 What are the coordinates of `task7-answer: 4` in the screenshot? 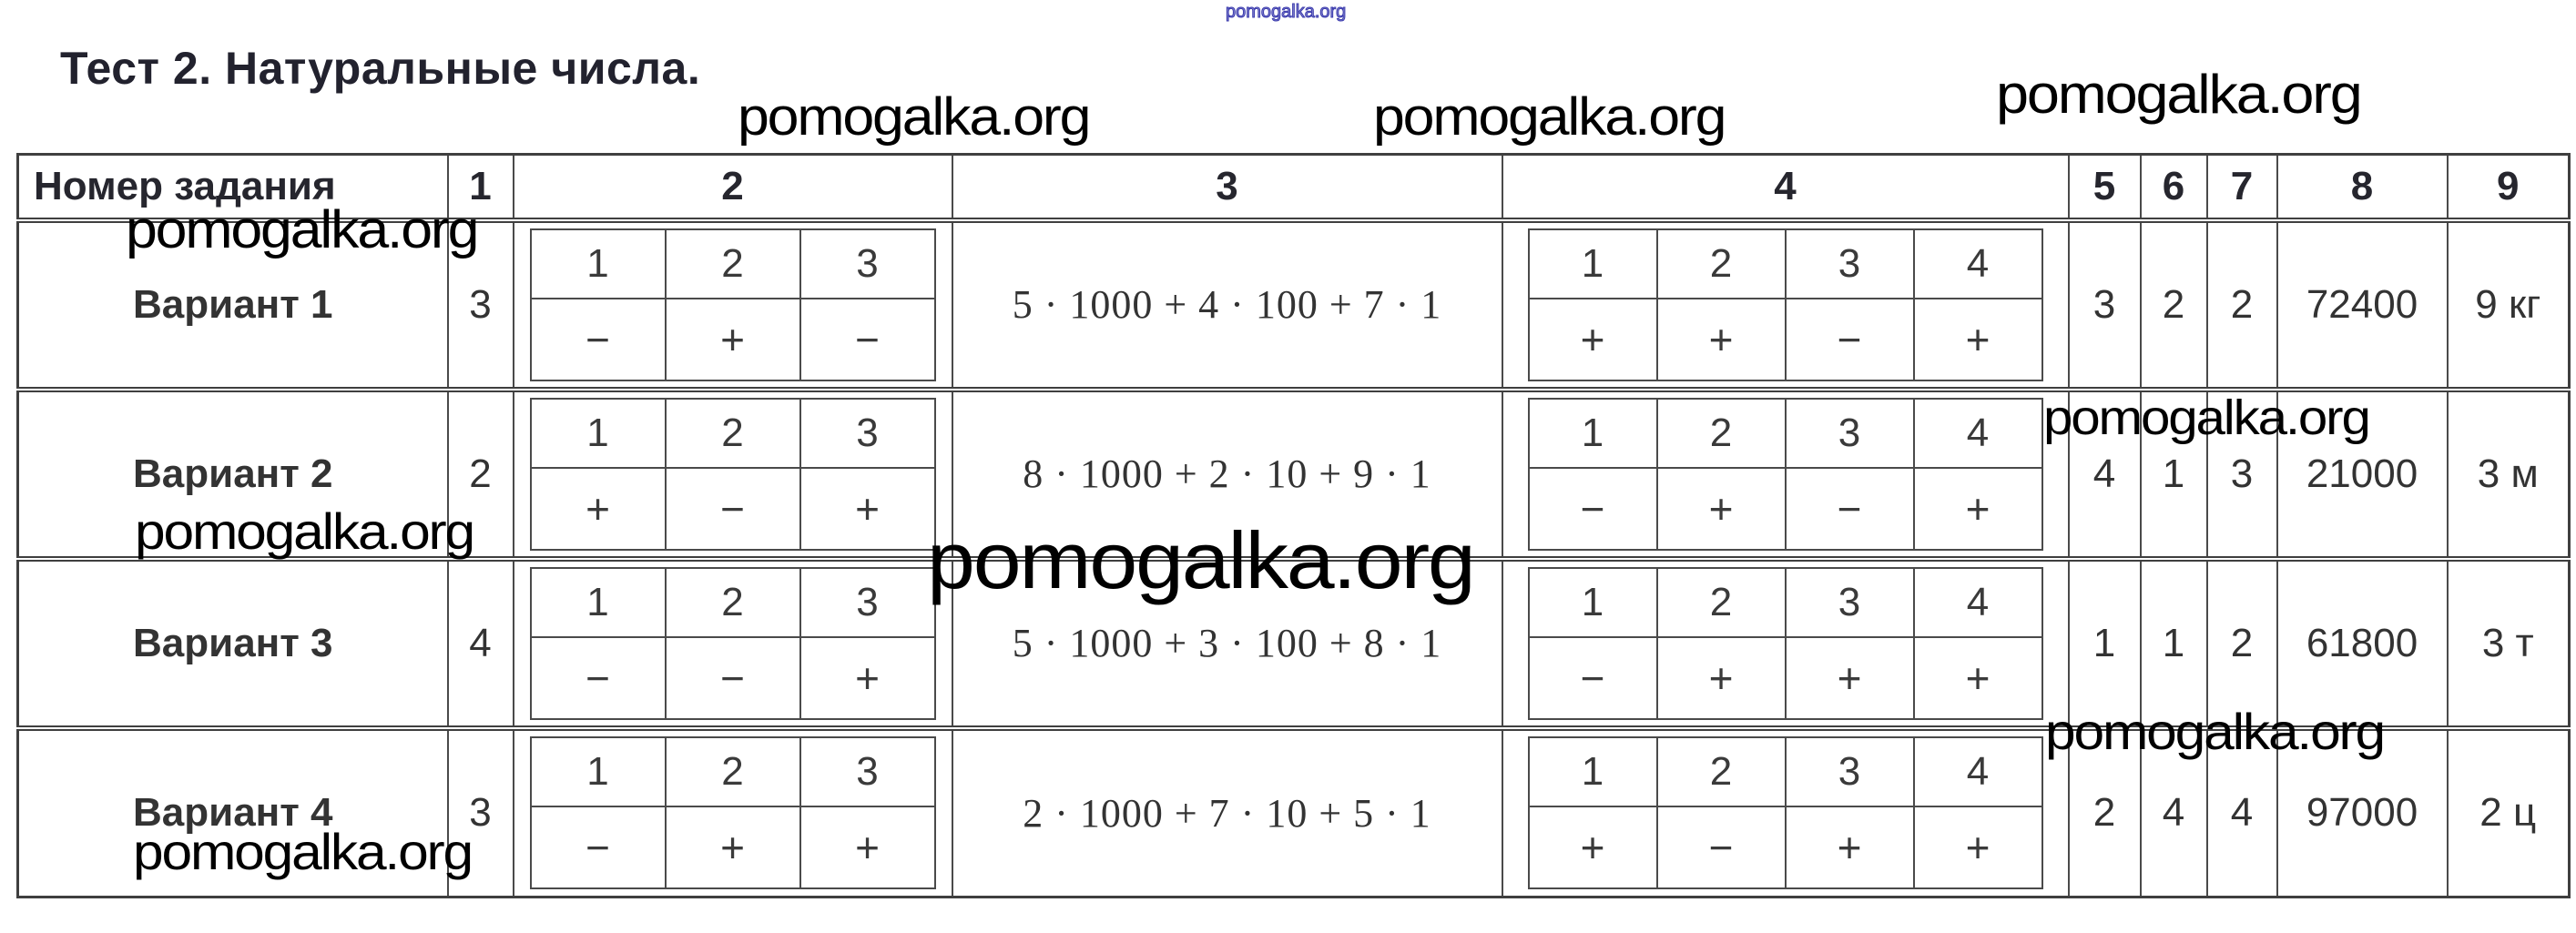 It's located at (2241, 811).